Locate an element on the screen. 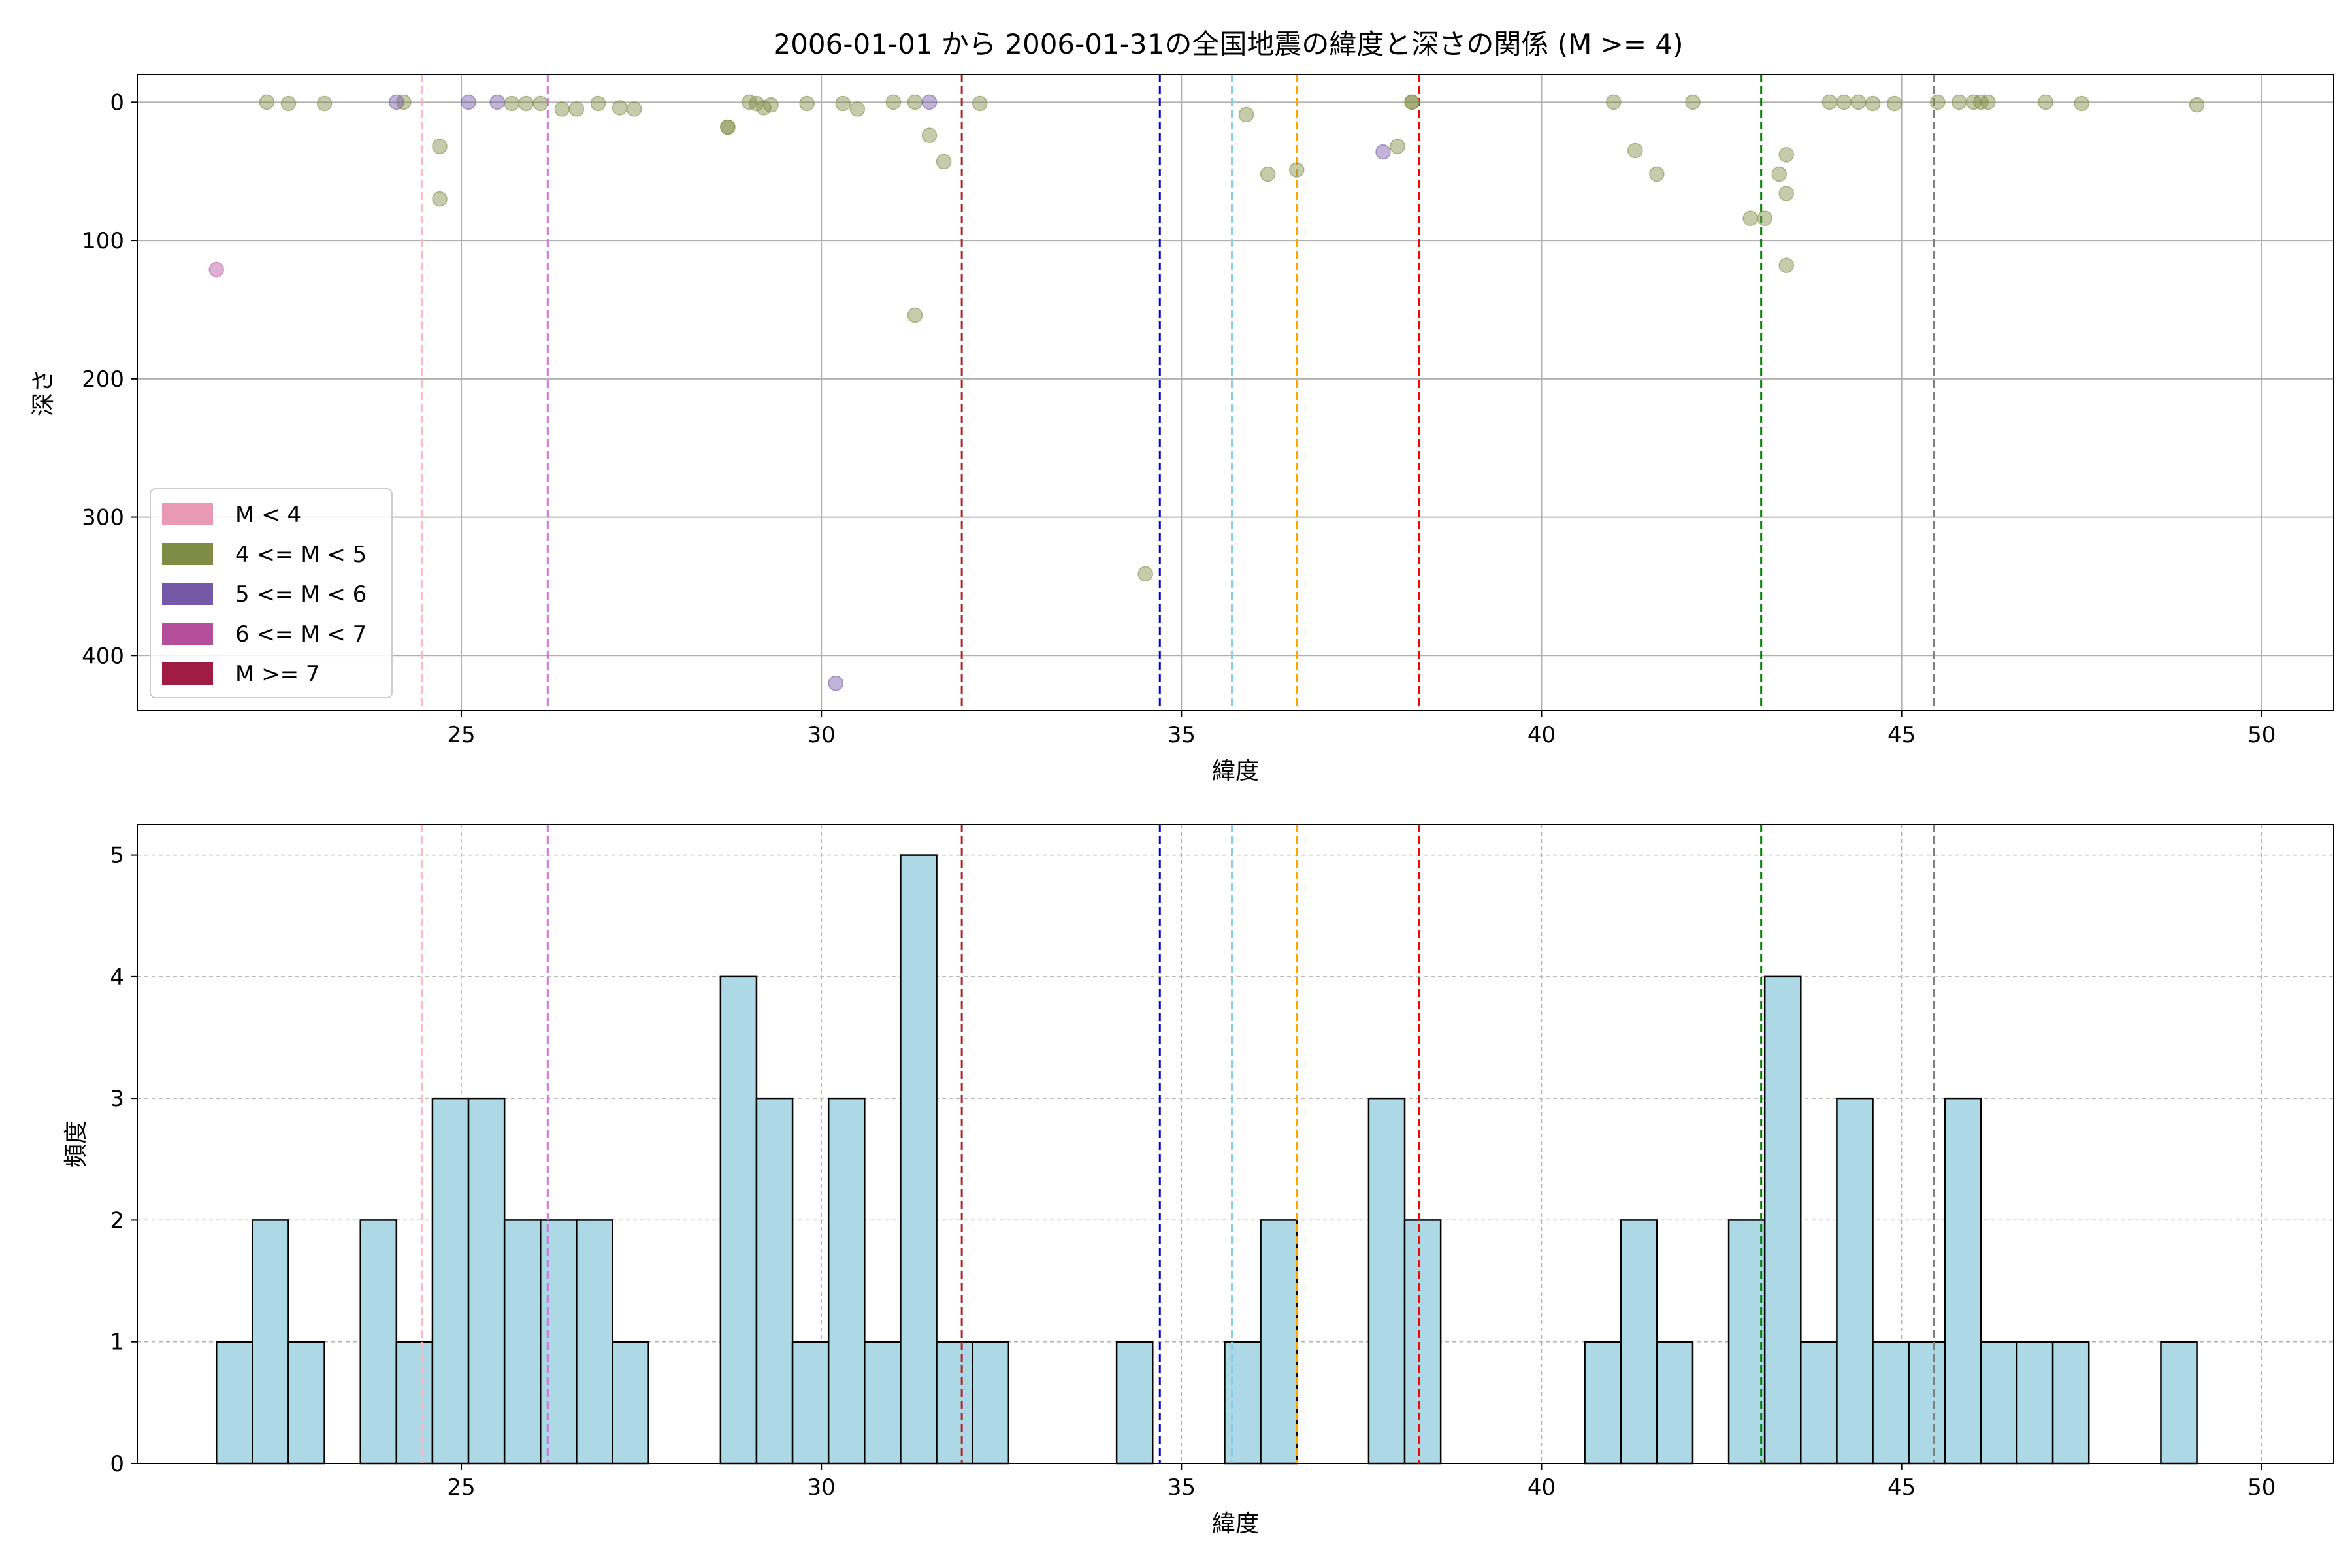 The height and width of the screenshot is (1568, 2352). y-tick-label: 4 is located at coordinates (117, 977).